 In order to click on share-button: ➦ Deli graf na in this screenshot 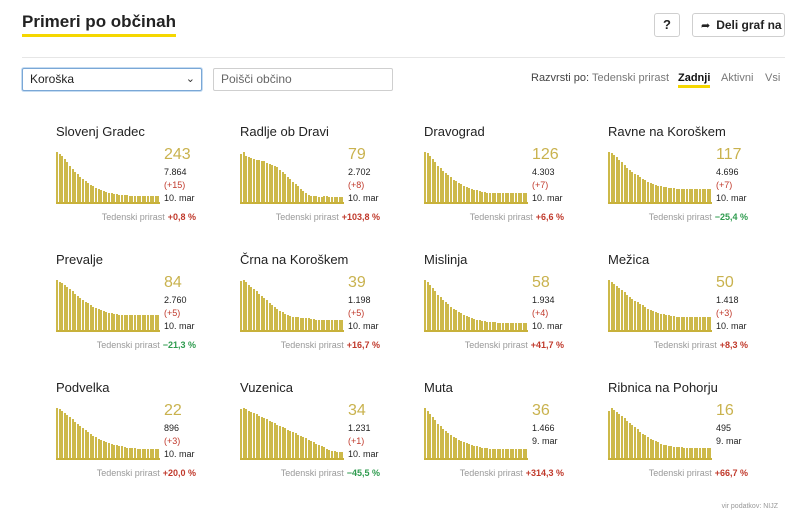, I will do `click(738, 25)`.